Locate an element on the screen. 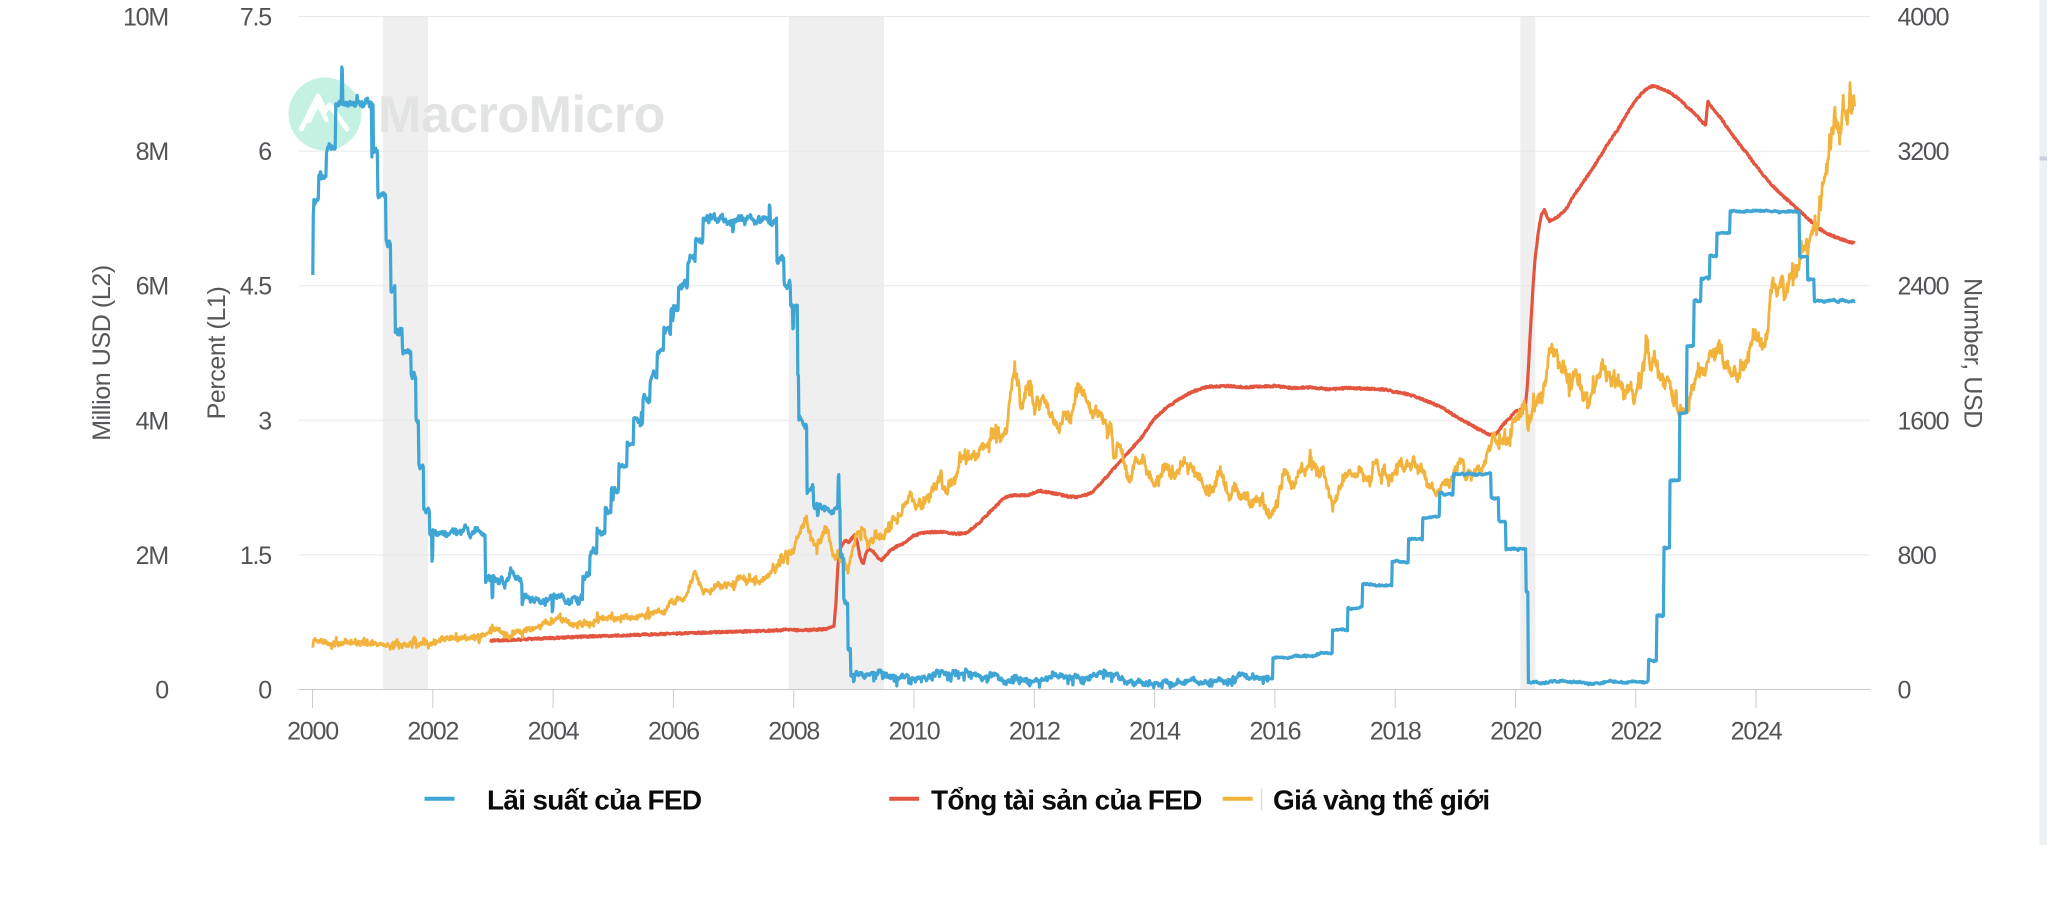  svg-text: 2008 is located at coordinates (793, 732).